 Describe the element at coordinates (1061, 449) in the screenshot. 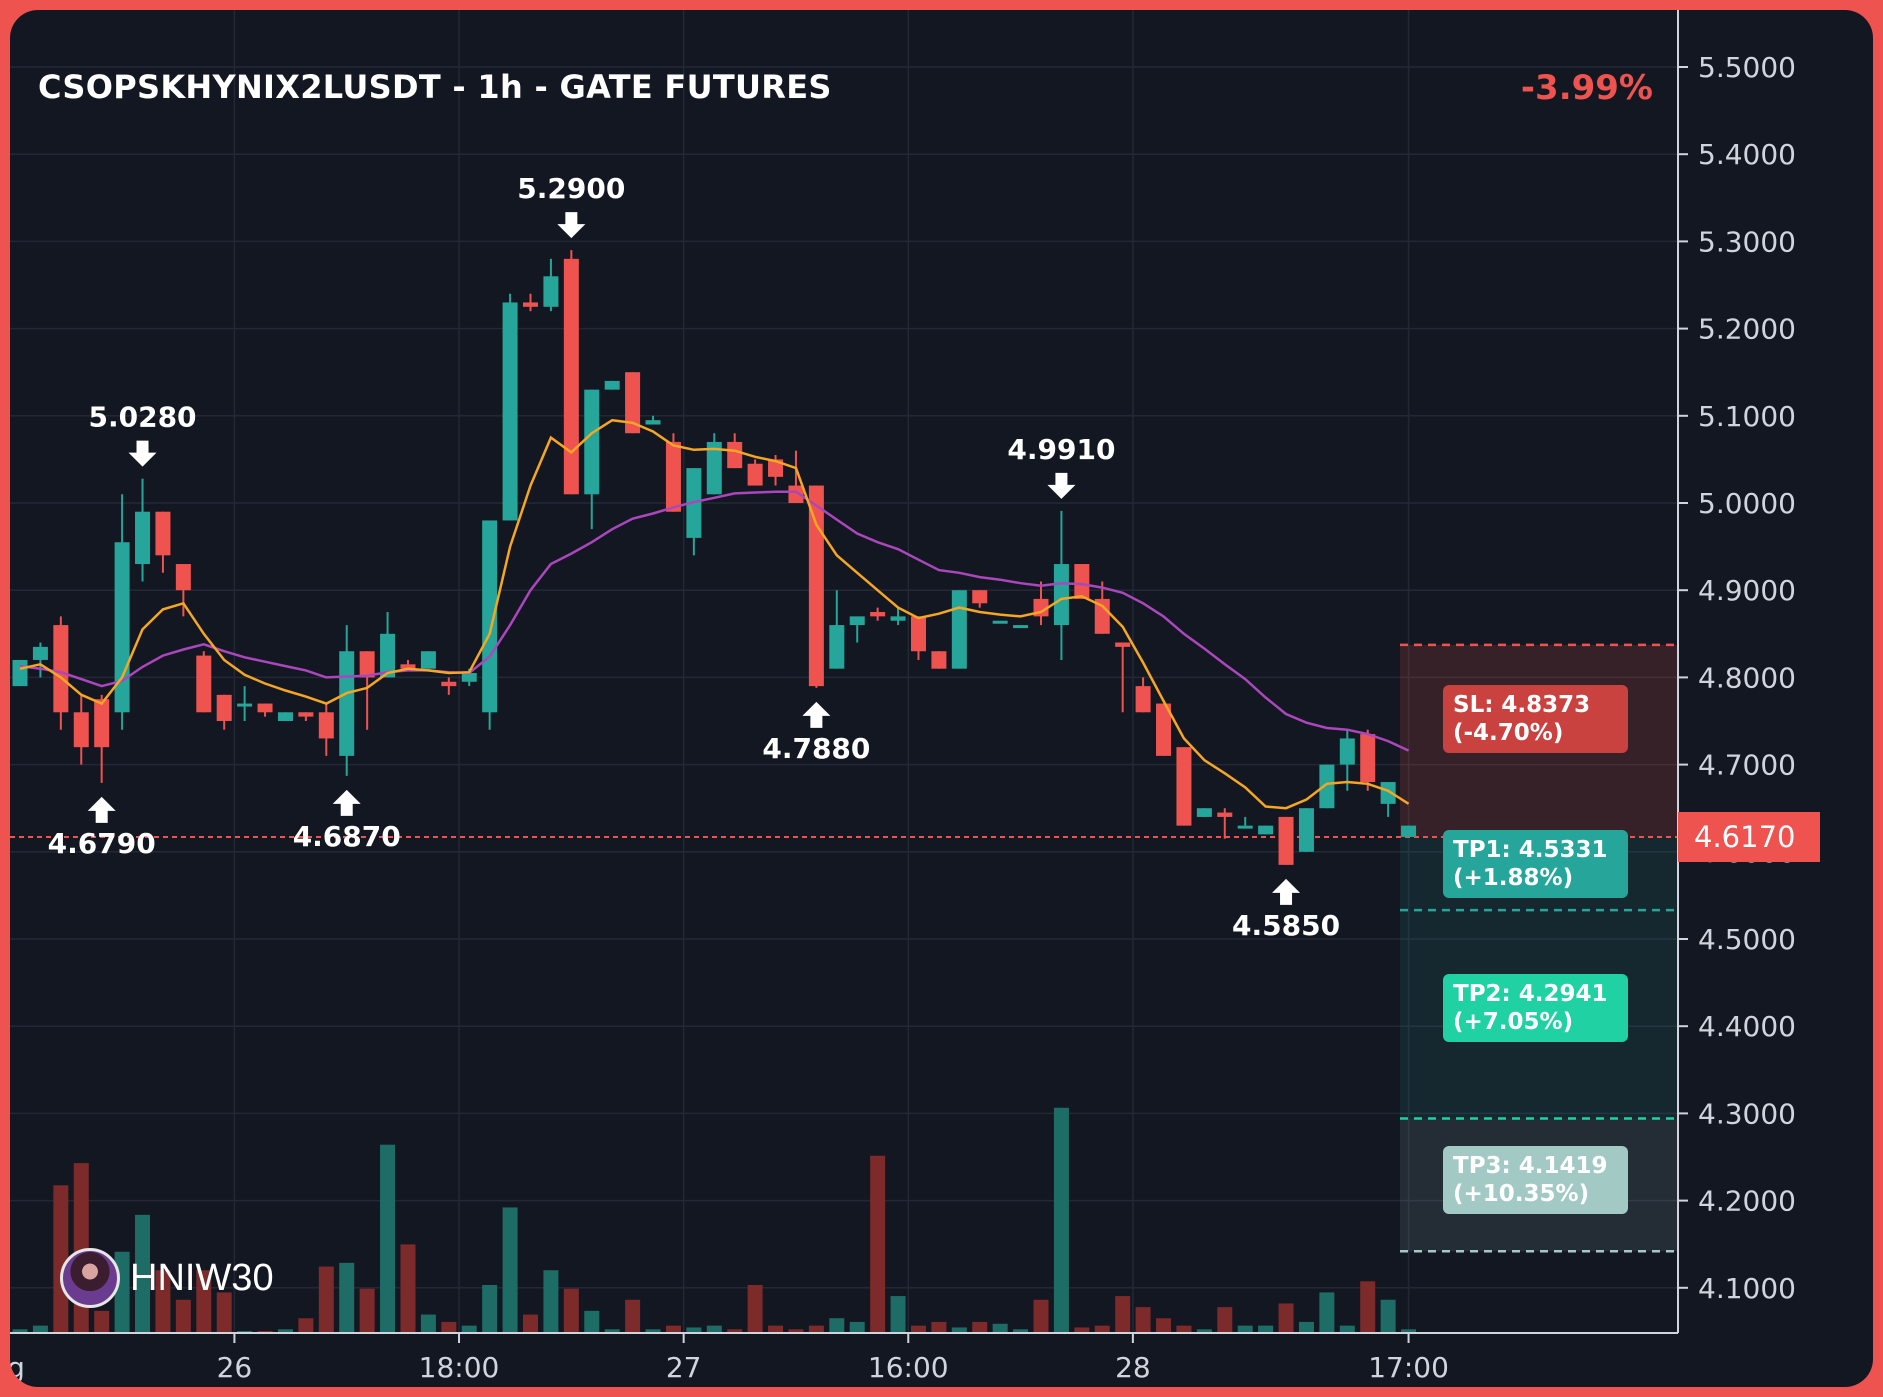

I see `marker-price-label: 4.9910` at that location.